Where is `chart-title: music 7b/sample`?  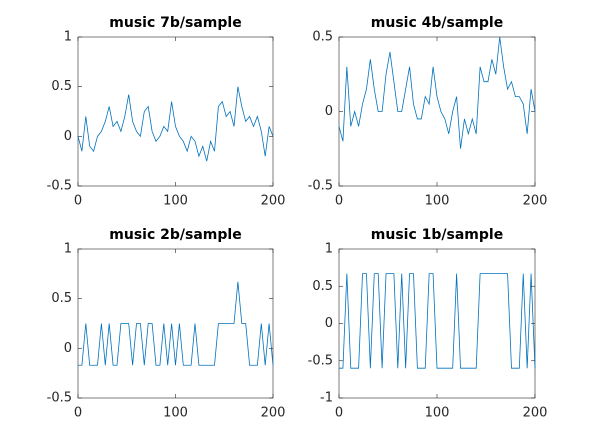
chart-title: music 7b/sample is located at coordinates (175, 23).